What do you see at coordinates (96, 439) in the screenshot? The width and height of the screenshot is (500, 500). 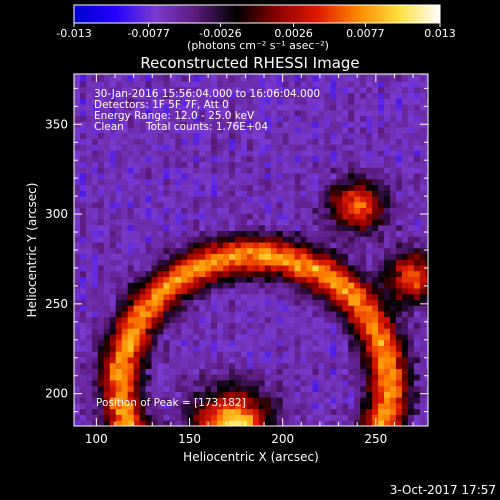 I see `x-tick-label: 100` at bounding box center [96, 439].